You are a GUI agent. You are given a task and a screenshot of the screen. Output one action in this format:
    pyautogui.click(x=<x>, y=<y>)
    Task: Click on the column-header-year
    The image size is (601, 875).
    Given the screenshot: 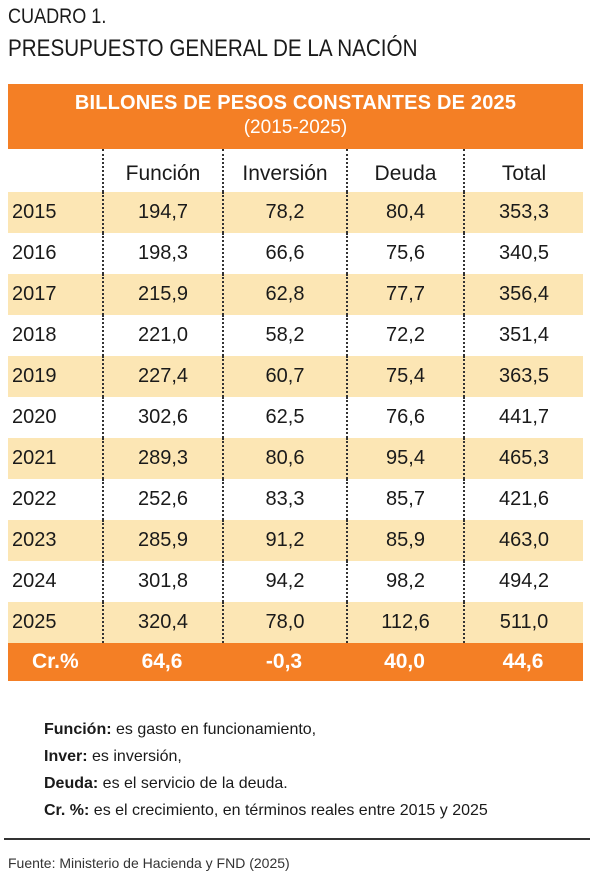 What is the action you would take?
    pyautogui.click(x=55, y=170)
    